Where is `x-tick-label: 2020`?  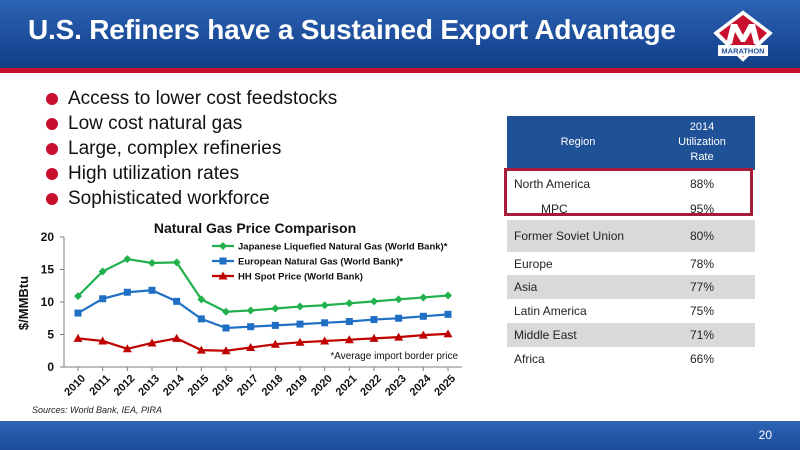 x-tick-label: 2020 is located at coordinates (322, 386).